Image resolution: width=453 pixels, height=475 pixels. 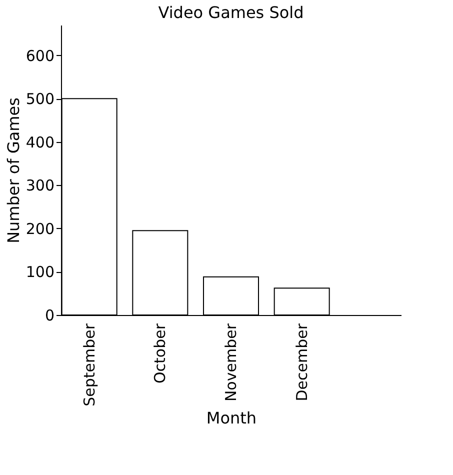 I want to click on y-tick-label: 0, so click(x=49, y=315).